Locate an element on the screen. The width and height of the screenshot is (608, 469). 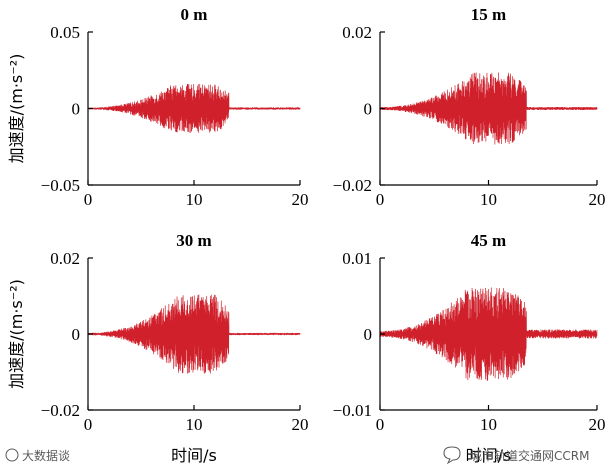
watermark-logo-icon is located at coordinates (12, 455).